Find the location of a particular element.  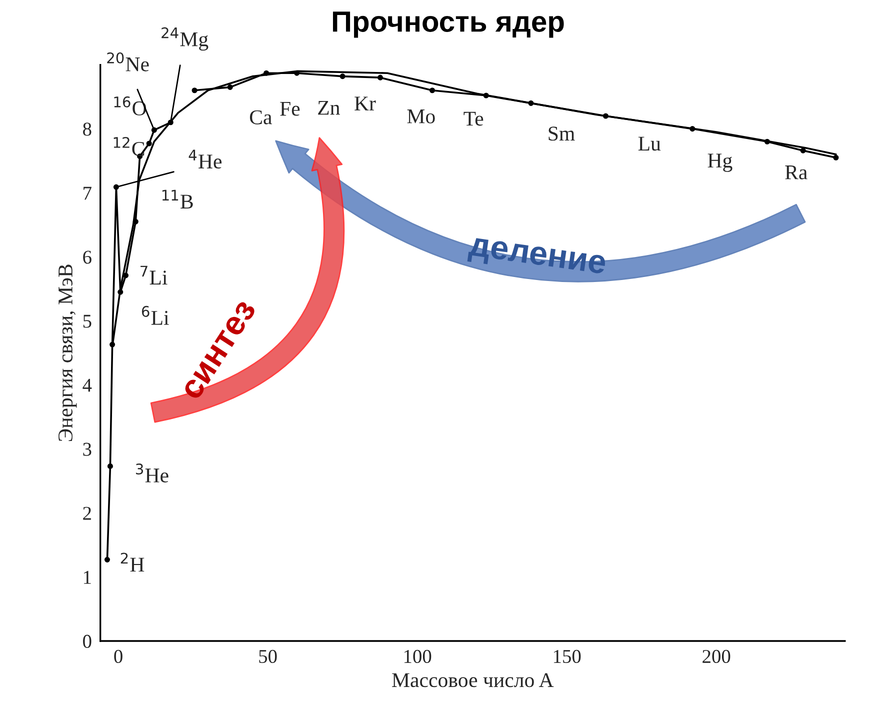

annotation: $^{7}$Li is located at coordinates (154, 275).